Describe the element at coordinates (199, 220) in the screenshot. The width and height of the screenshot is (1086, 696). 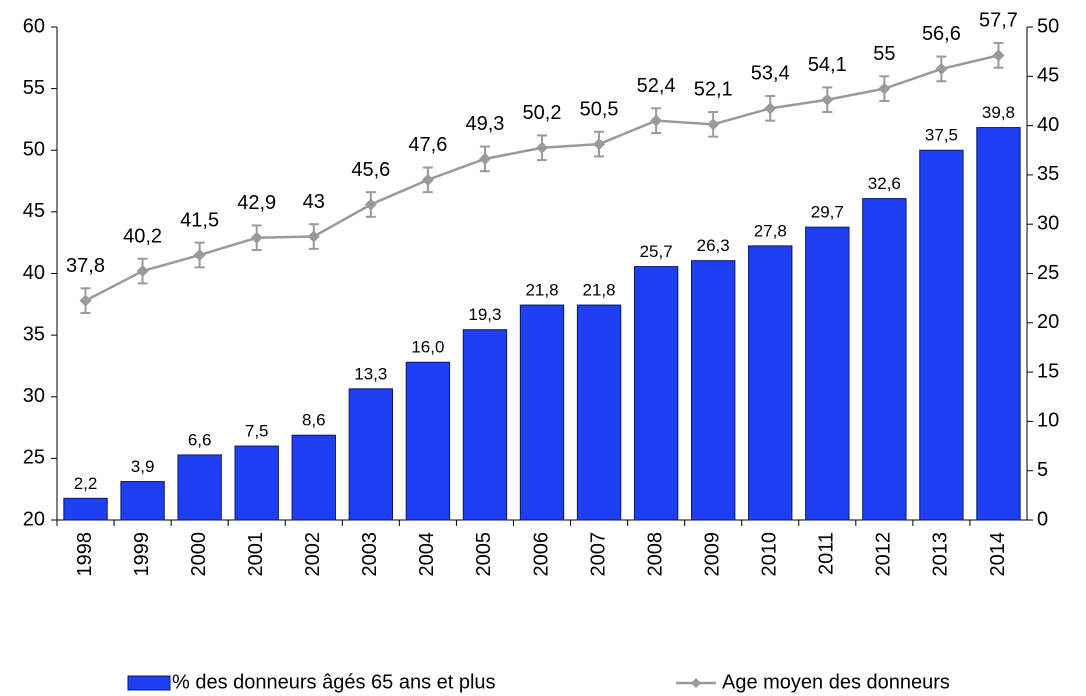
I see `line-value-label: 41,5` at that location.